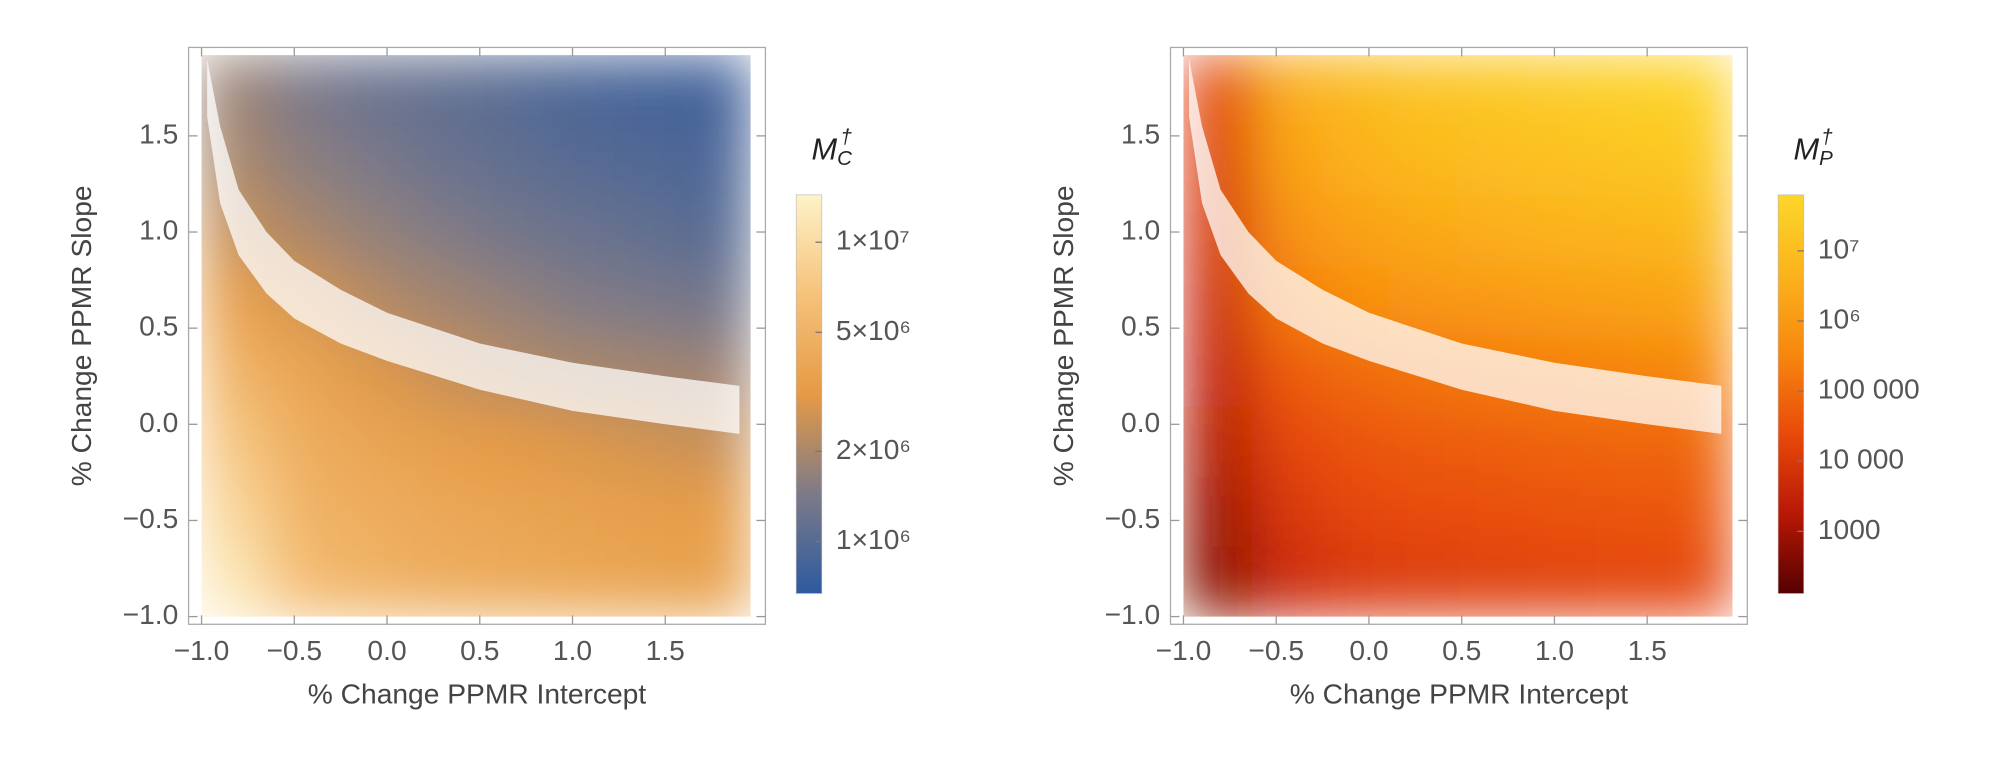 This screenshot has height=764, width=2000. What do you see at coordinates (151, 614) in the screenshot?
I see `y-tick-label: −1.0` at bounding box center [151, 614].